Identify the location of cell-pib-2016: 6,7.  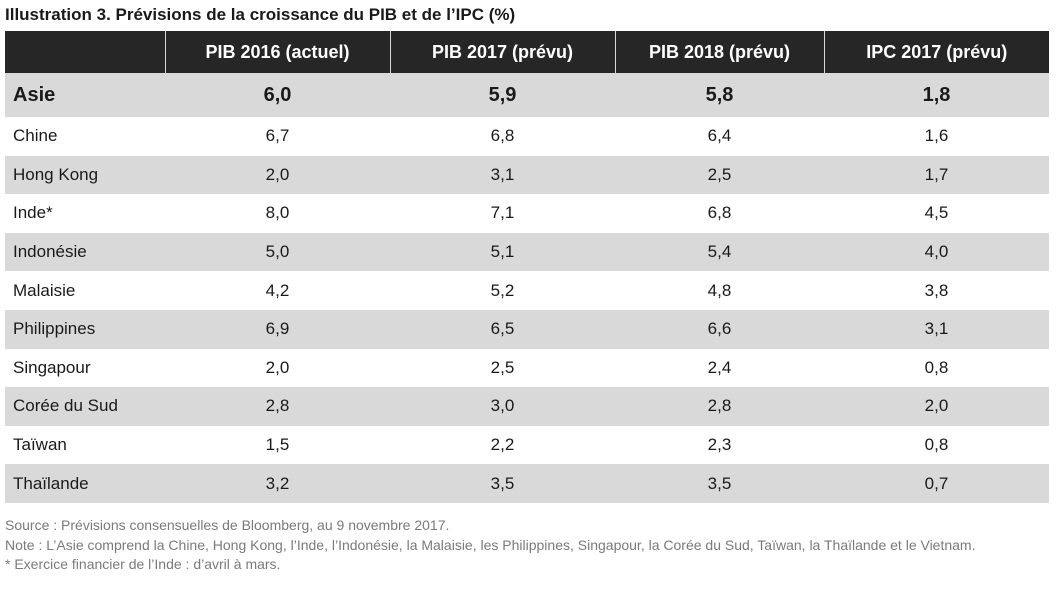
(277, 136).